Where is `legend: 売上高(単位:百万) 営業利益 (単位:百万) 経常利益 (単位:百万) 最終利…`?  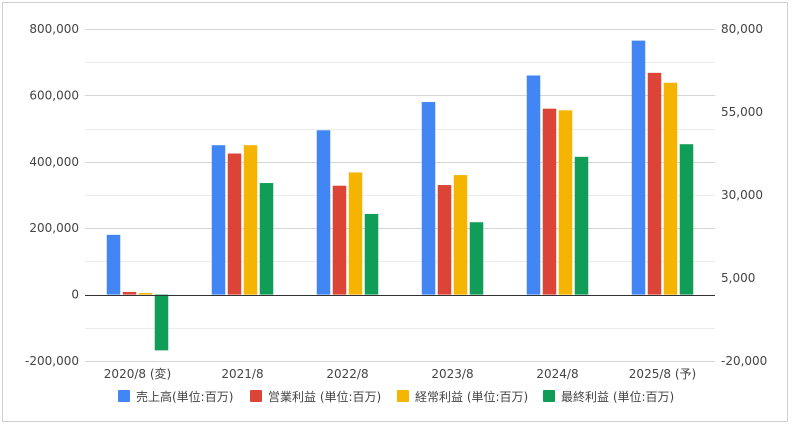
legend: 売上高(単位:百万) 営業利益 (単位:百万) 経常利益 (単位:百万) 最終利… is located at coordinates (396, 396).